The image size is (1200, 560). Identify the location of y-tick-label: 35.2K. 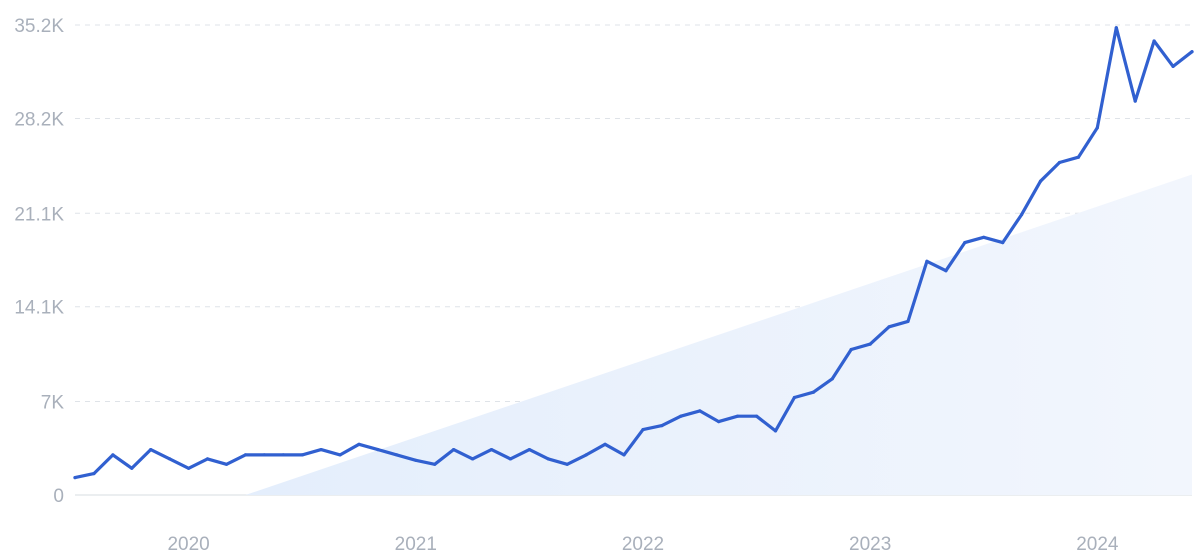
(39, 26).